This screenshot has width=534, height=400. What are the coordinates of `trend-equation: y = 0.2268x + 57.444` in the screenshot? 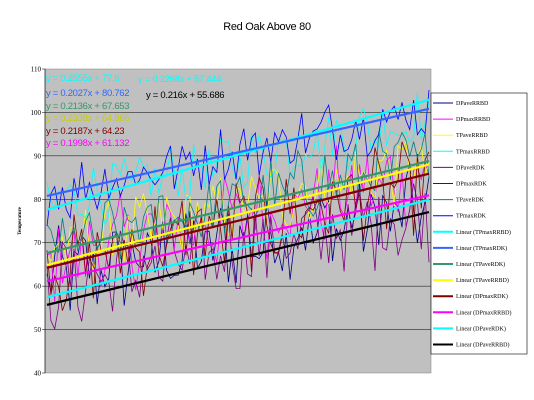 It's located at (179, 79).